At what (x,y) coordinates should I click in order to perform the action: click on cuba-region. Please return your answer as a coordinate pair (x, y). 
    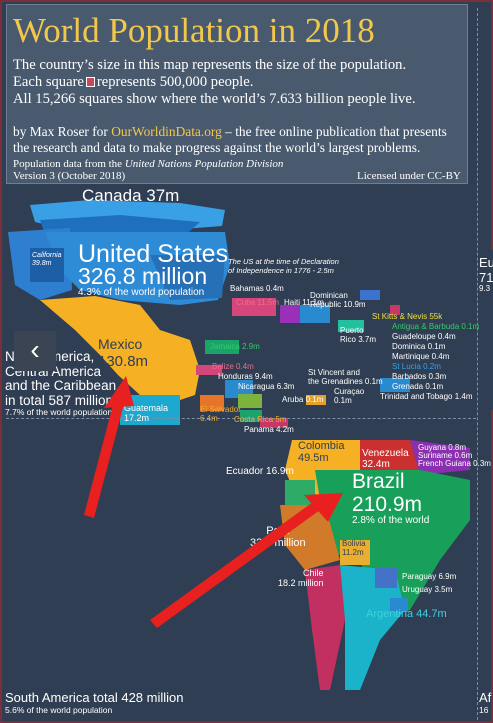
    Looking at the image, I should click on (254, 307).